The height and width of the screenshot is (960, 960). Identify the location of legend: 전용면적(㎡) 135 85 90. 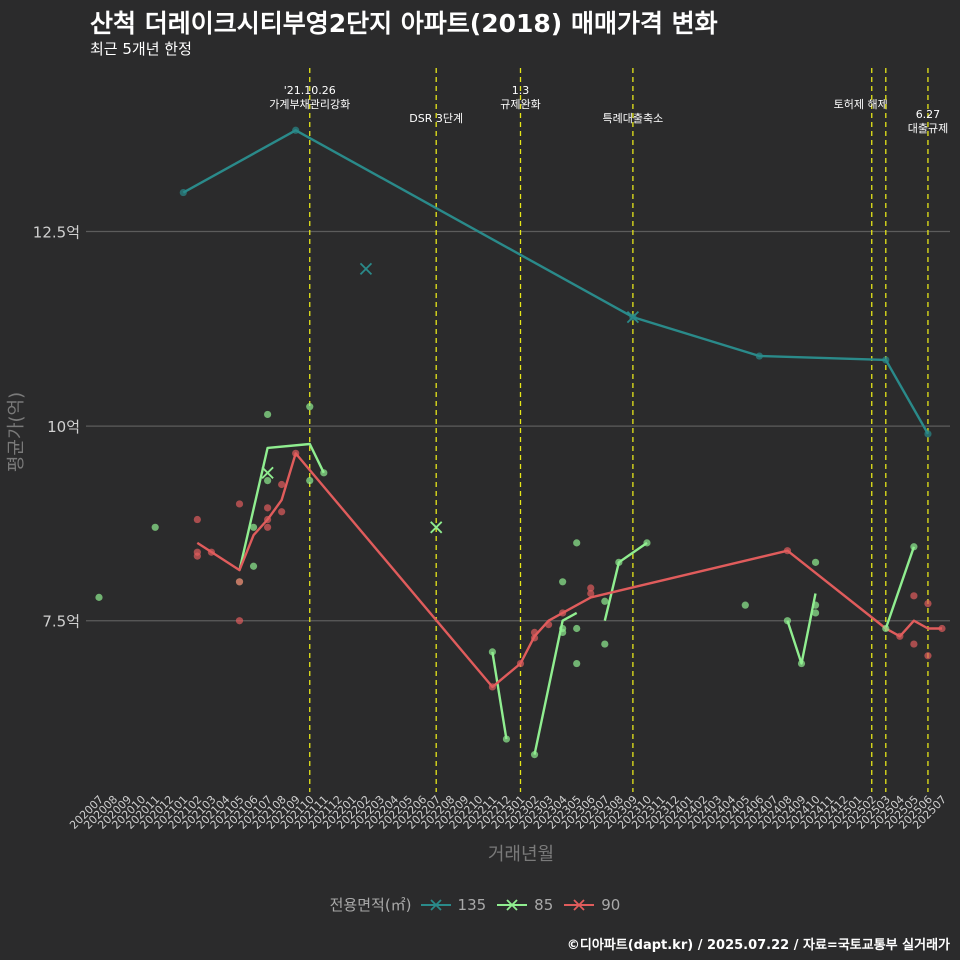
(480, 904).